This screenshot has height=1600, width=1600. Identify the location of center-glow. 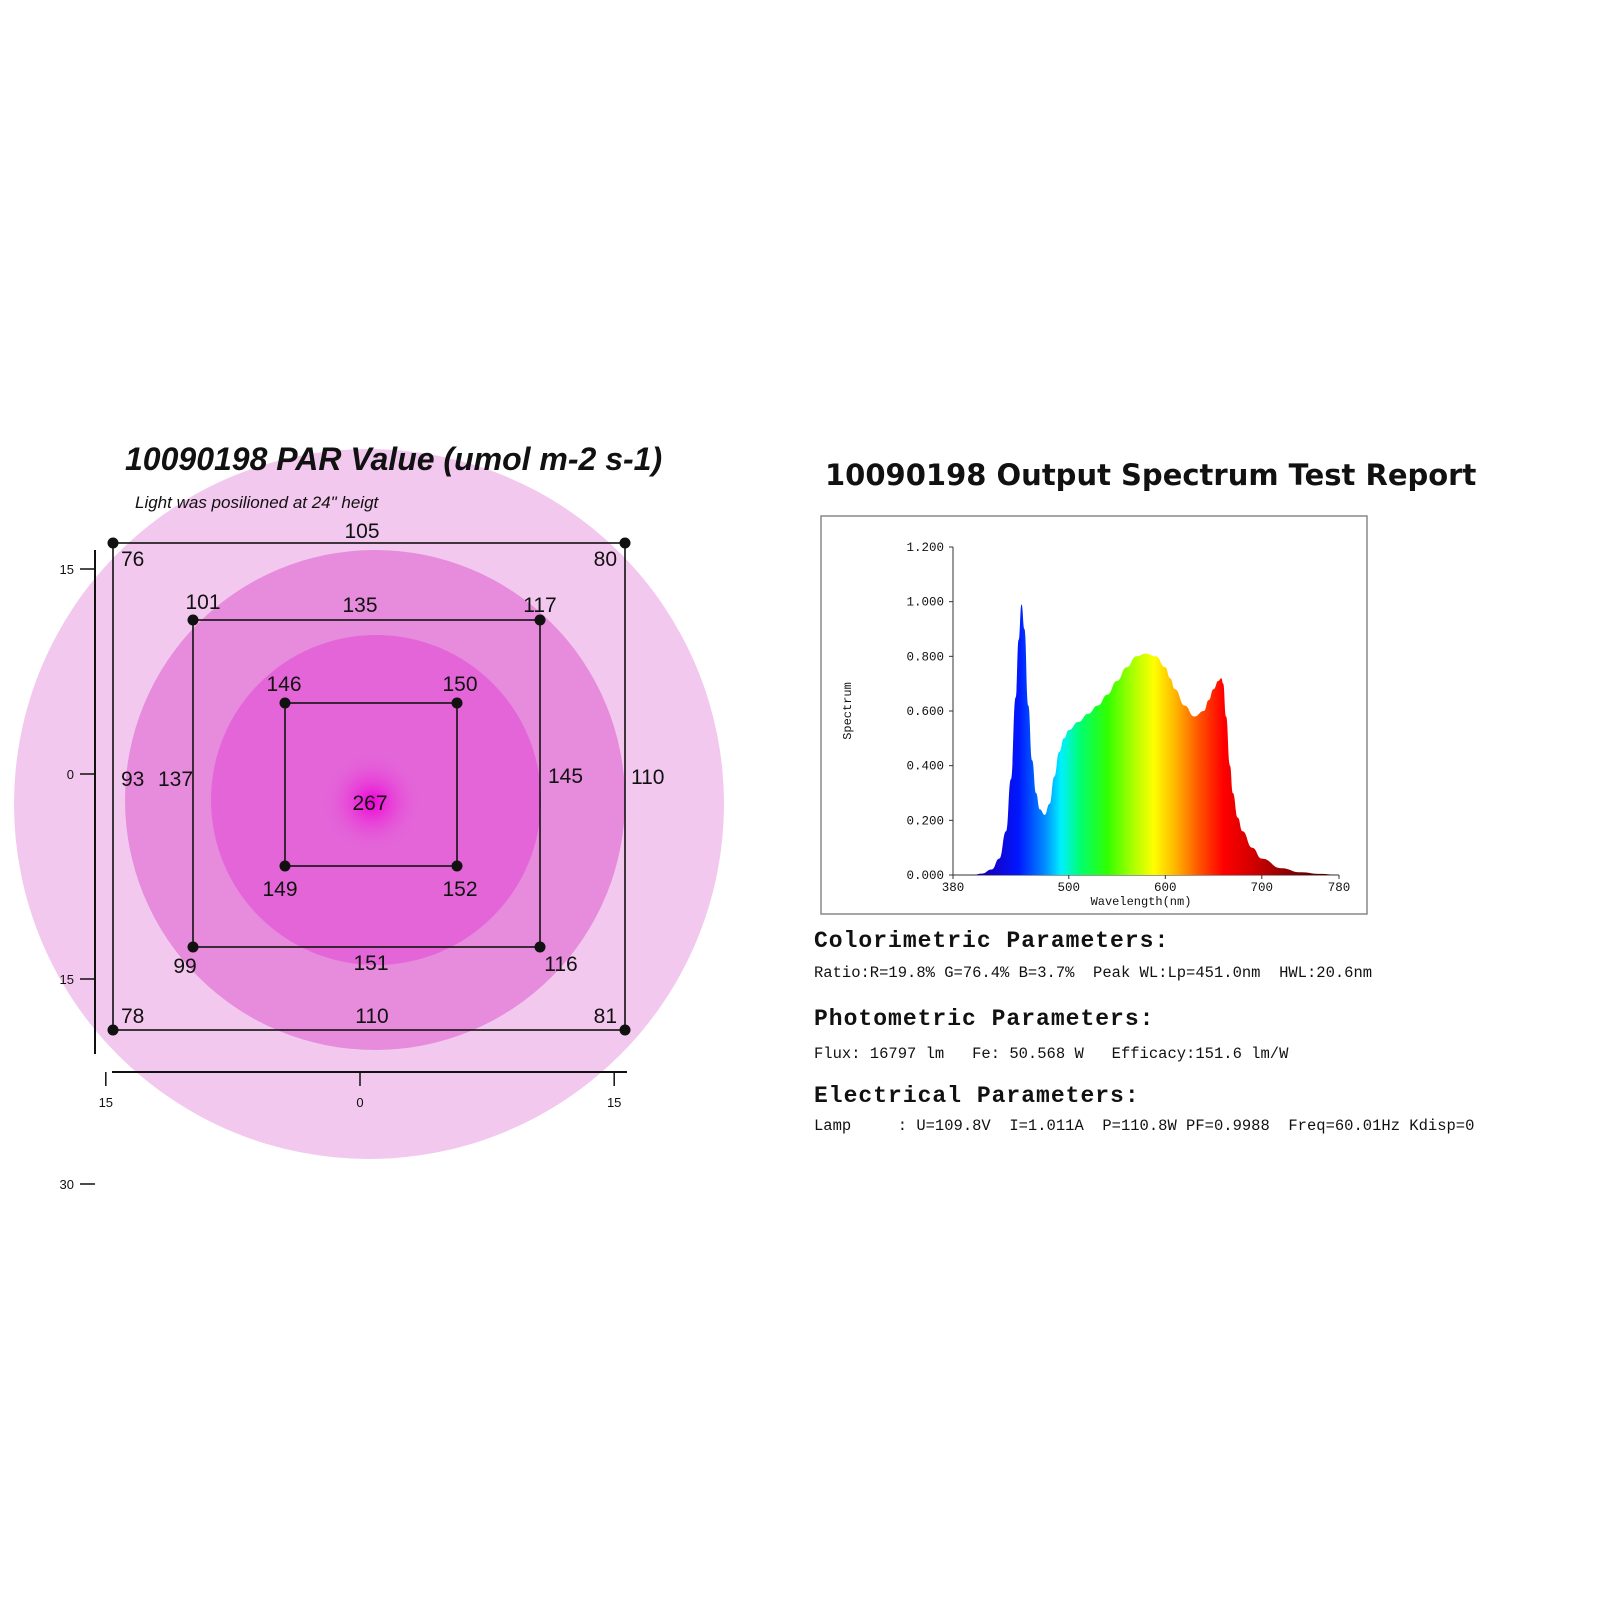
(372, 802).